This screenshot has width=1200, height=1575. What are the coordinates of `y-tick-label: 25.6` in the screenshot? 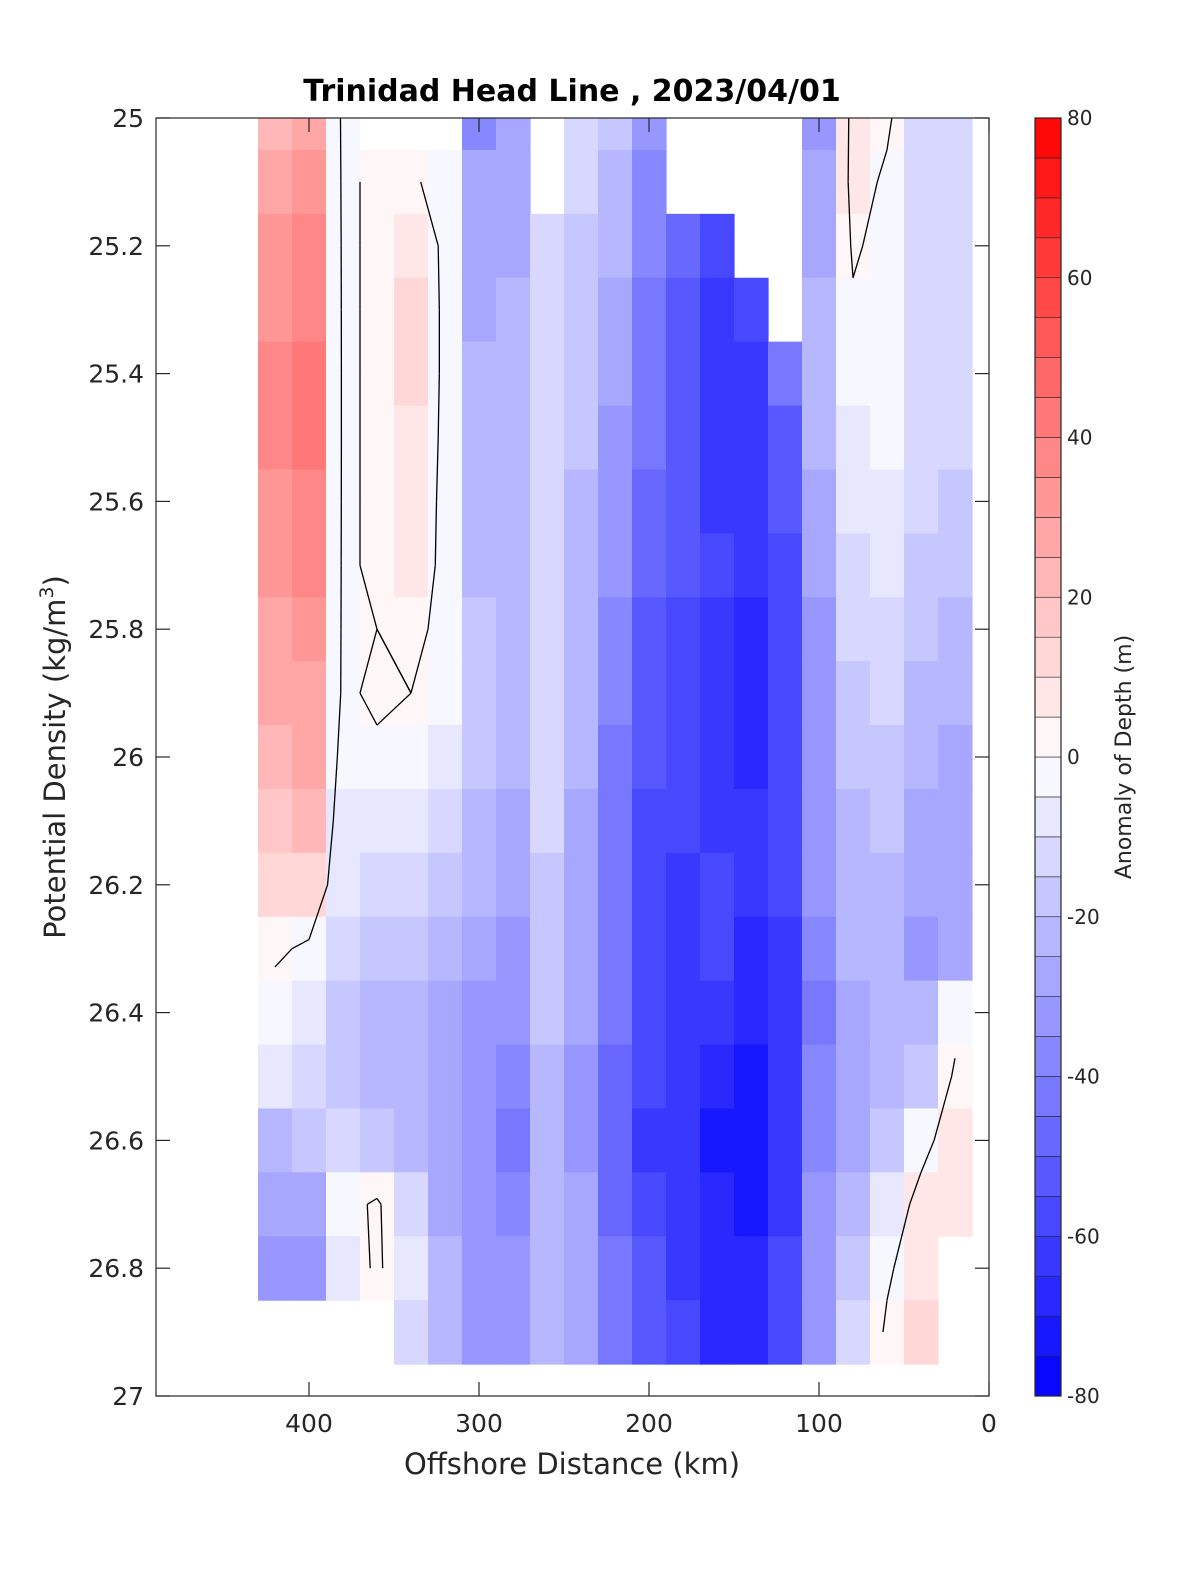 It's located at (116, 501).